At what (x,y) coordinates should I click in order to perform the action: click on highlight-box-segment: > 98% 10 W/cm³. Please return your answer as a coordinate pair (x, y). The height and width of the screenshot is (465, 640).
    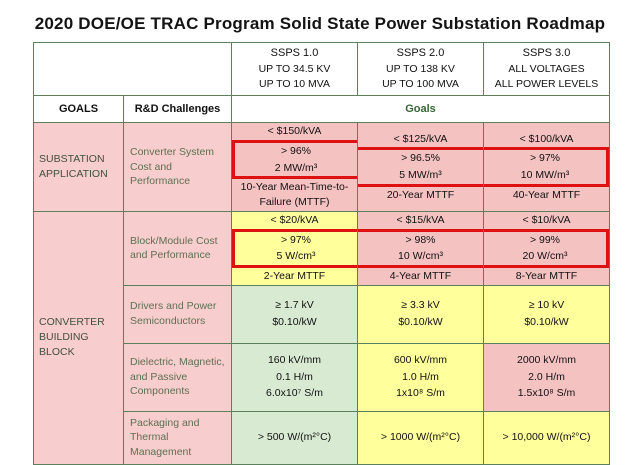
    Looking at the image, I should click on (420, 248).